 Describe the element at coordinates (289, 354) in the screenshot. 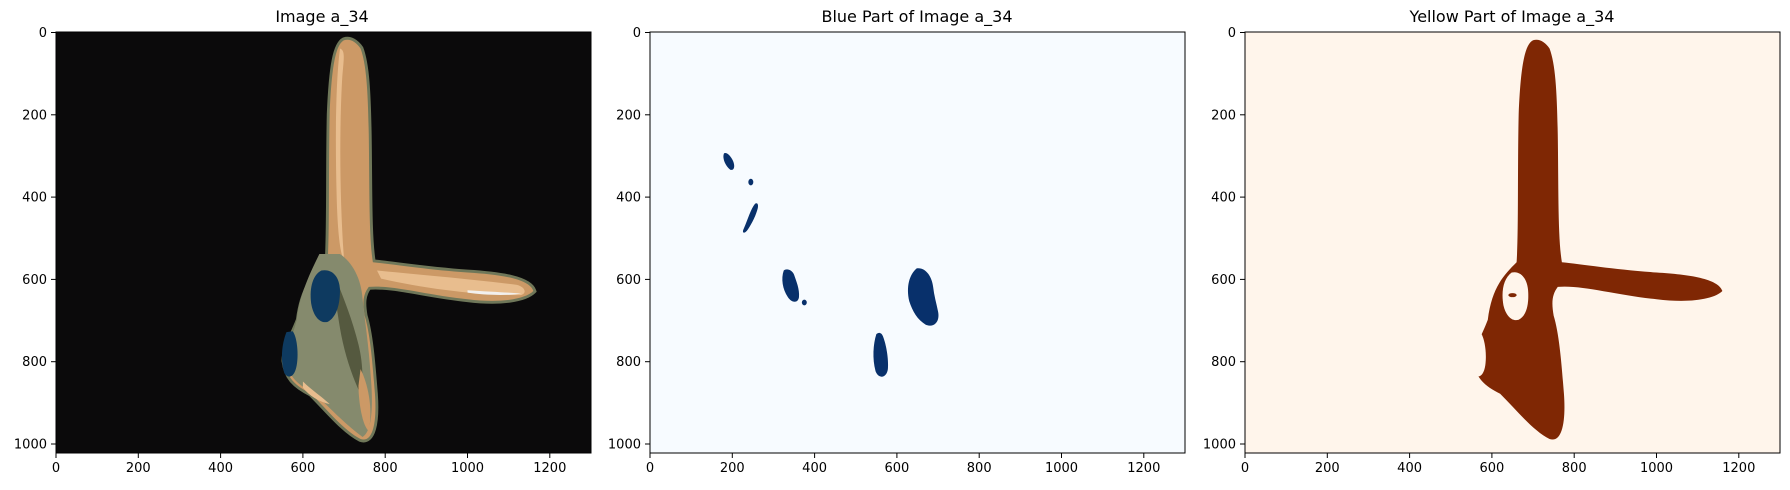

I see `navy-blob-lower` at that location.